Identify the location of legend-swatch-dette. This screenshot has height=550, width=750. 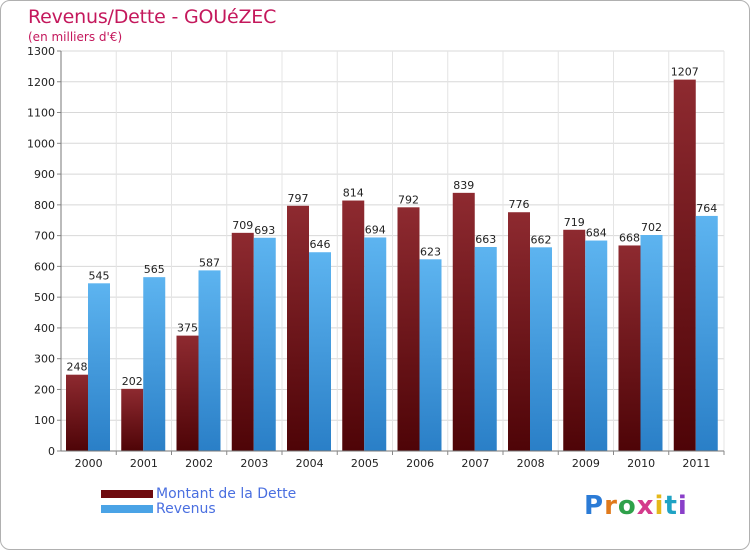
(127, 494).